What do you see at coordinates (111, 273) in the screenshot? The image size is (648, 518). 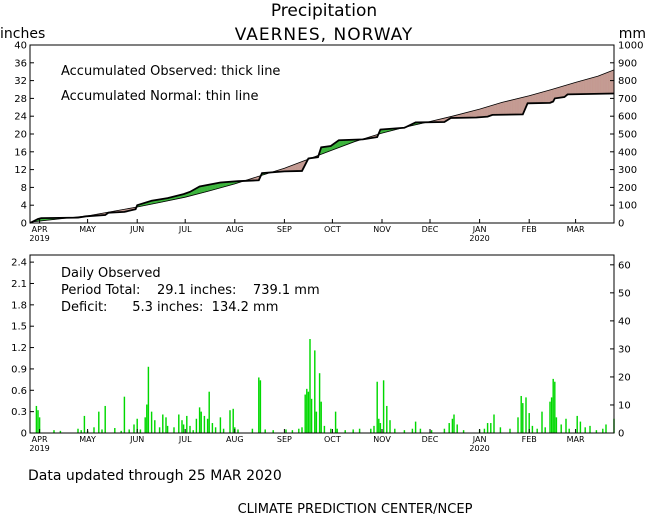 I see `daily-observed-title: Daily Observed` at bounding box center [111, 273].